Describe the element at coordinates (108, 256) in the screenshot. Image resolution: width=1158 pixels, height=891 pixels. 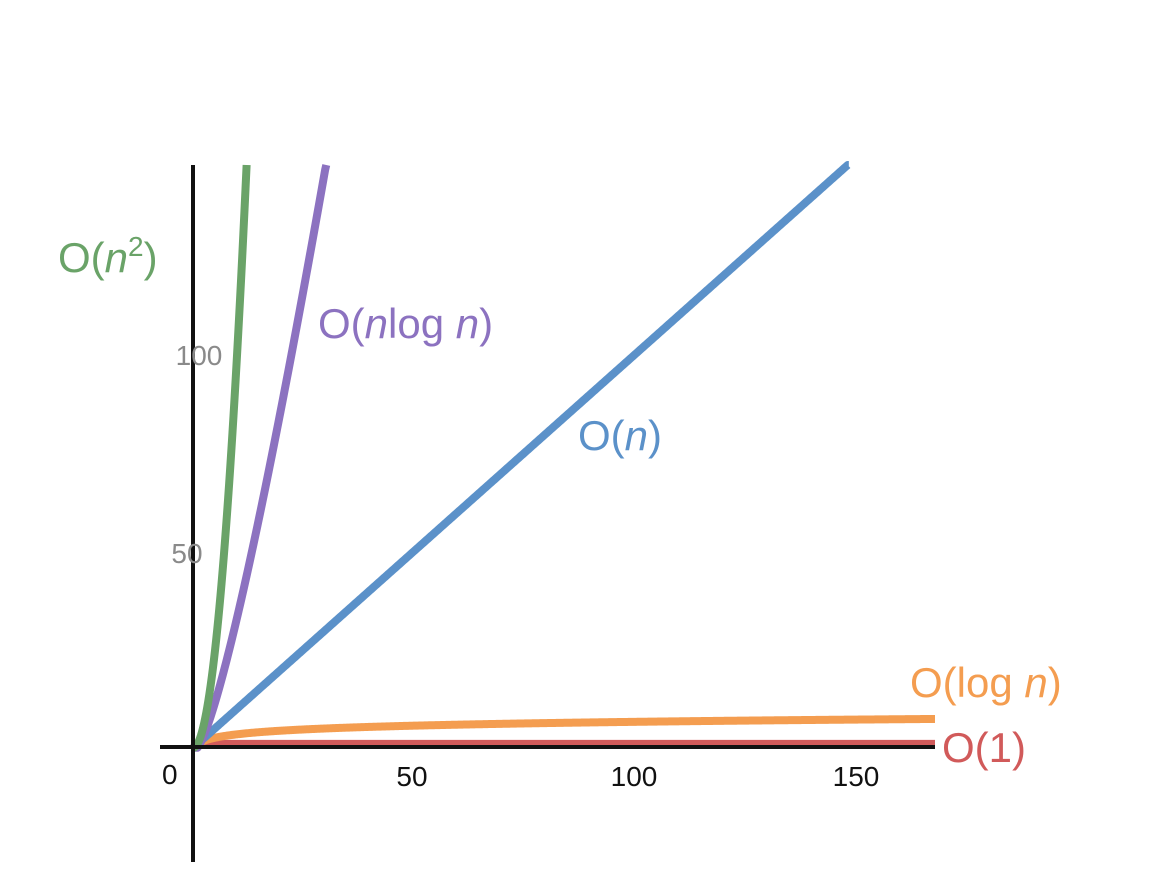
I see `series-label-n-squared: O(n2)` at that location.